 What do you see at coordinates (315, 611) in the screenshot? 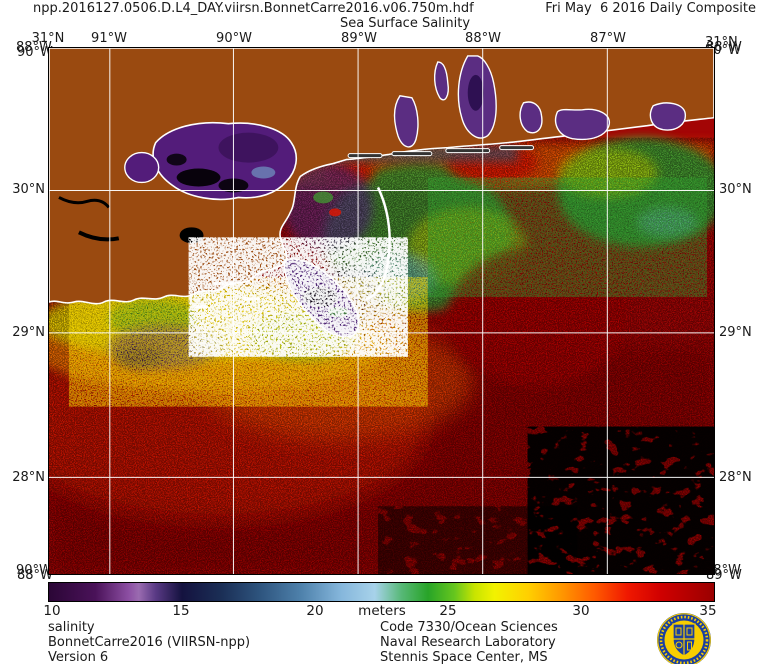
I see `colorbar-tick-20: 20` at bounding box center [315, 611].